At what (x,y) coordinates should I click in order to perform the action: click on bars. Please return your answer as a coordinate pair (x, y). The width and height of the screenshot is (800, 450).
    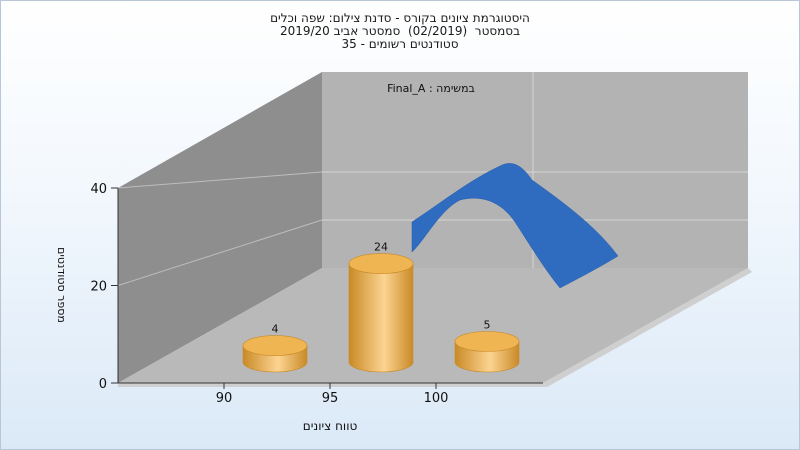
    Looking at the image, I should click on (381, 313).